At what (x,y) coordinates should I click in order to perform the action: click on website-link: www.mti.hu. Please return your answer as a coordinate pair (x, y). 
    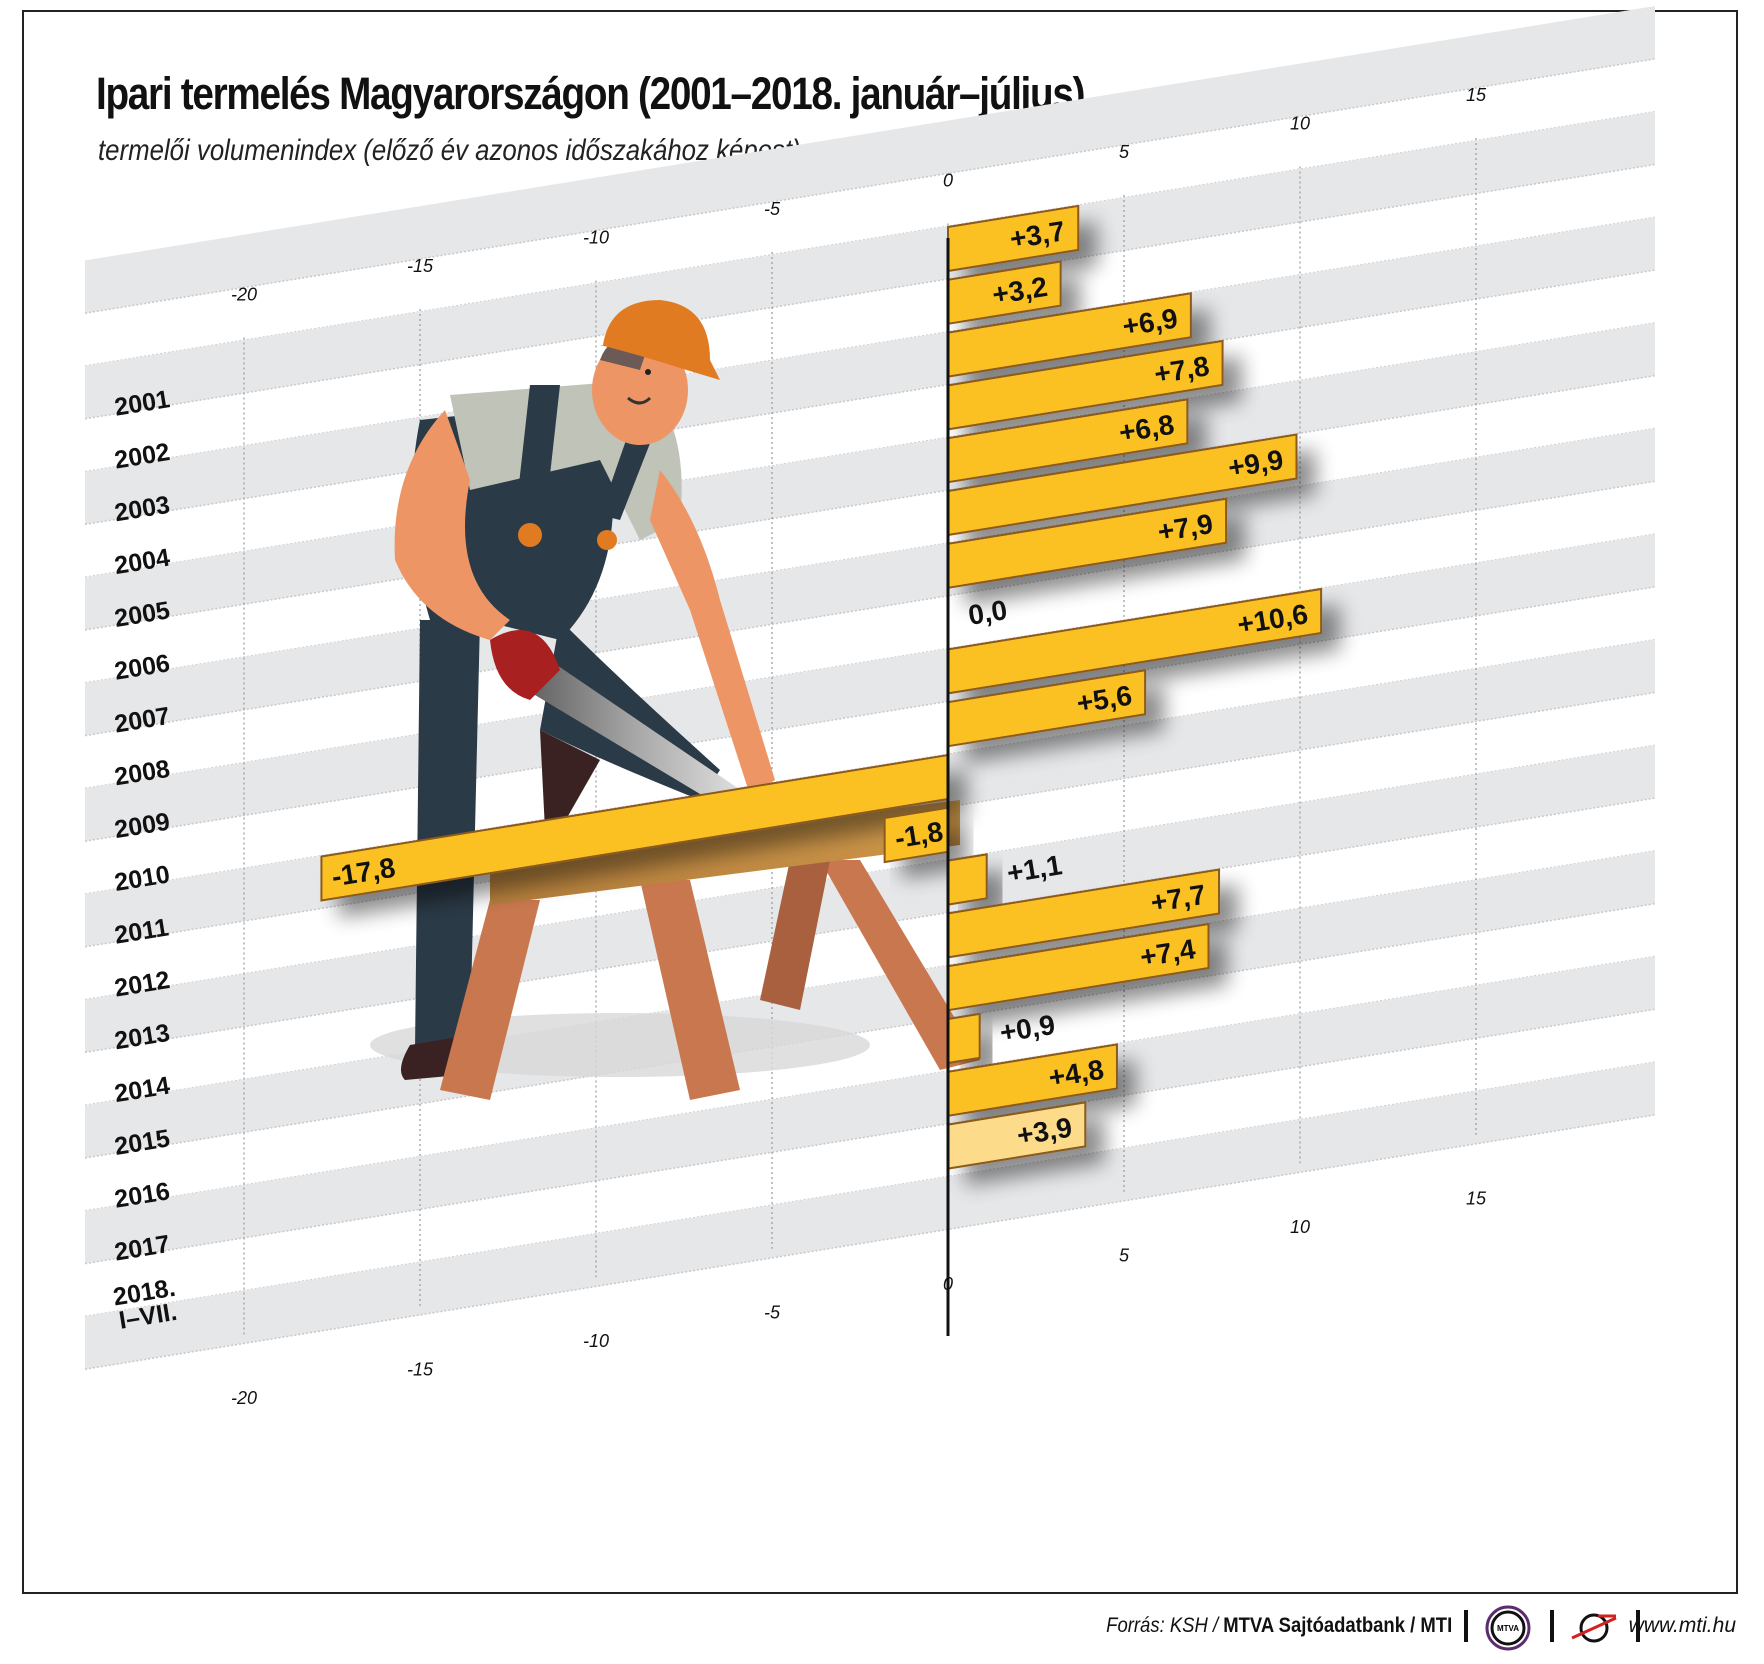
    Looking at the image, I should click on (1682, 1625).